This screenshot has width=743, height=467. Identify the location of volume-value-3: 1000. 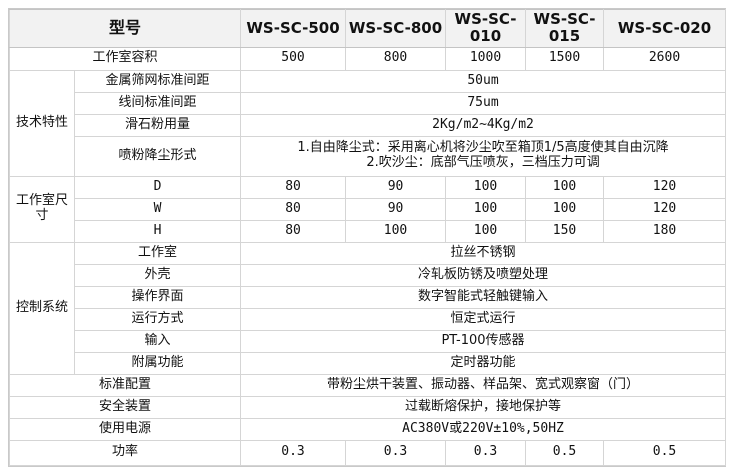
(486, 58).